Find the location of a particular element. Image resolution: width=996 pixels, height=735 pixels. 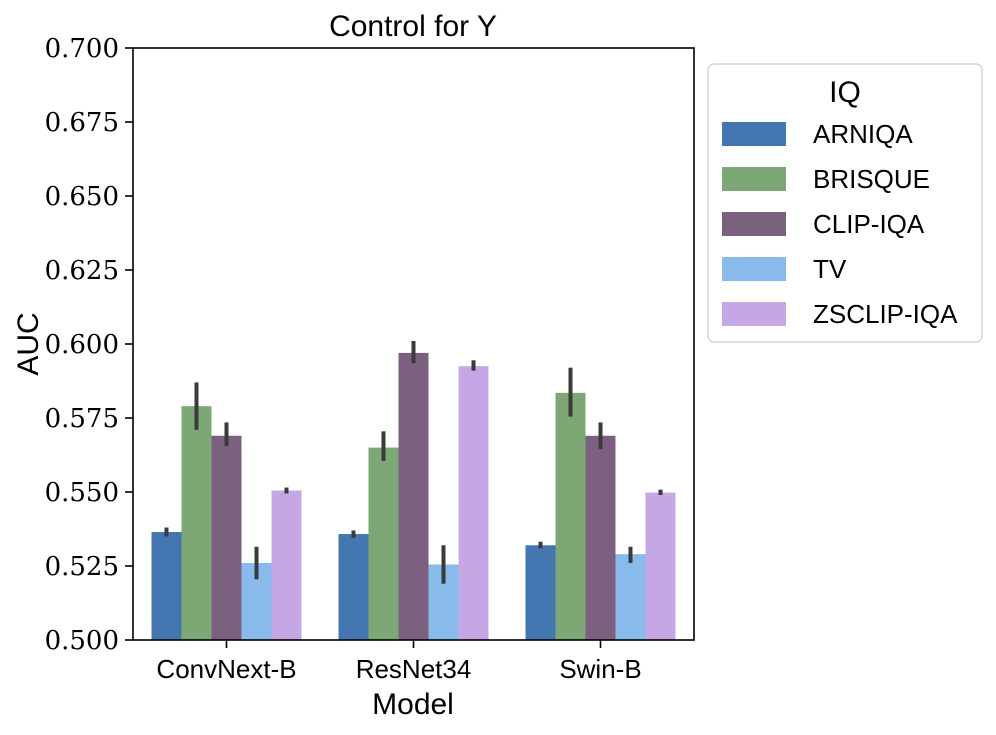

y-tick-label: 0.550 is located at coordinates (82, 493).